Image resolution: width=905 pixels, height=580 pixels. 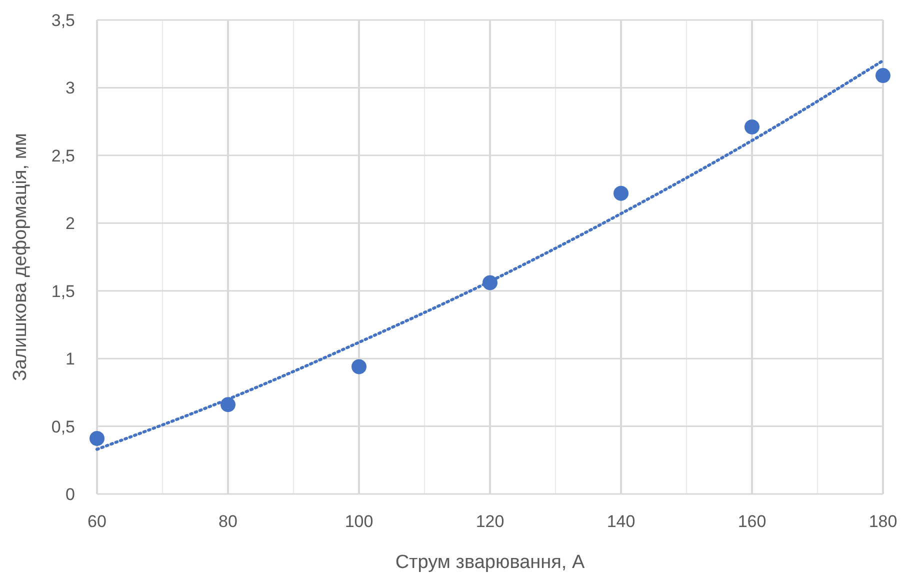 I want to click on y-tick-label: 1, so click(x=70, y=359).